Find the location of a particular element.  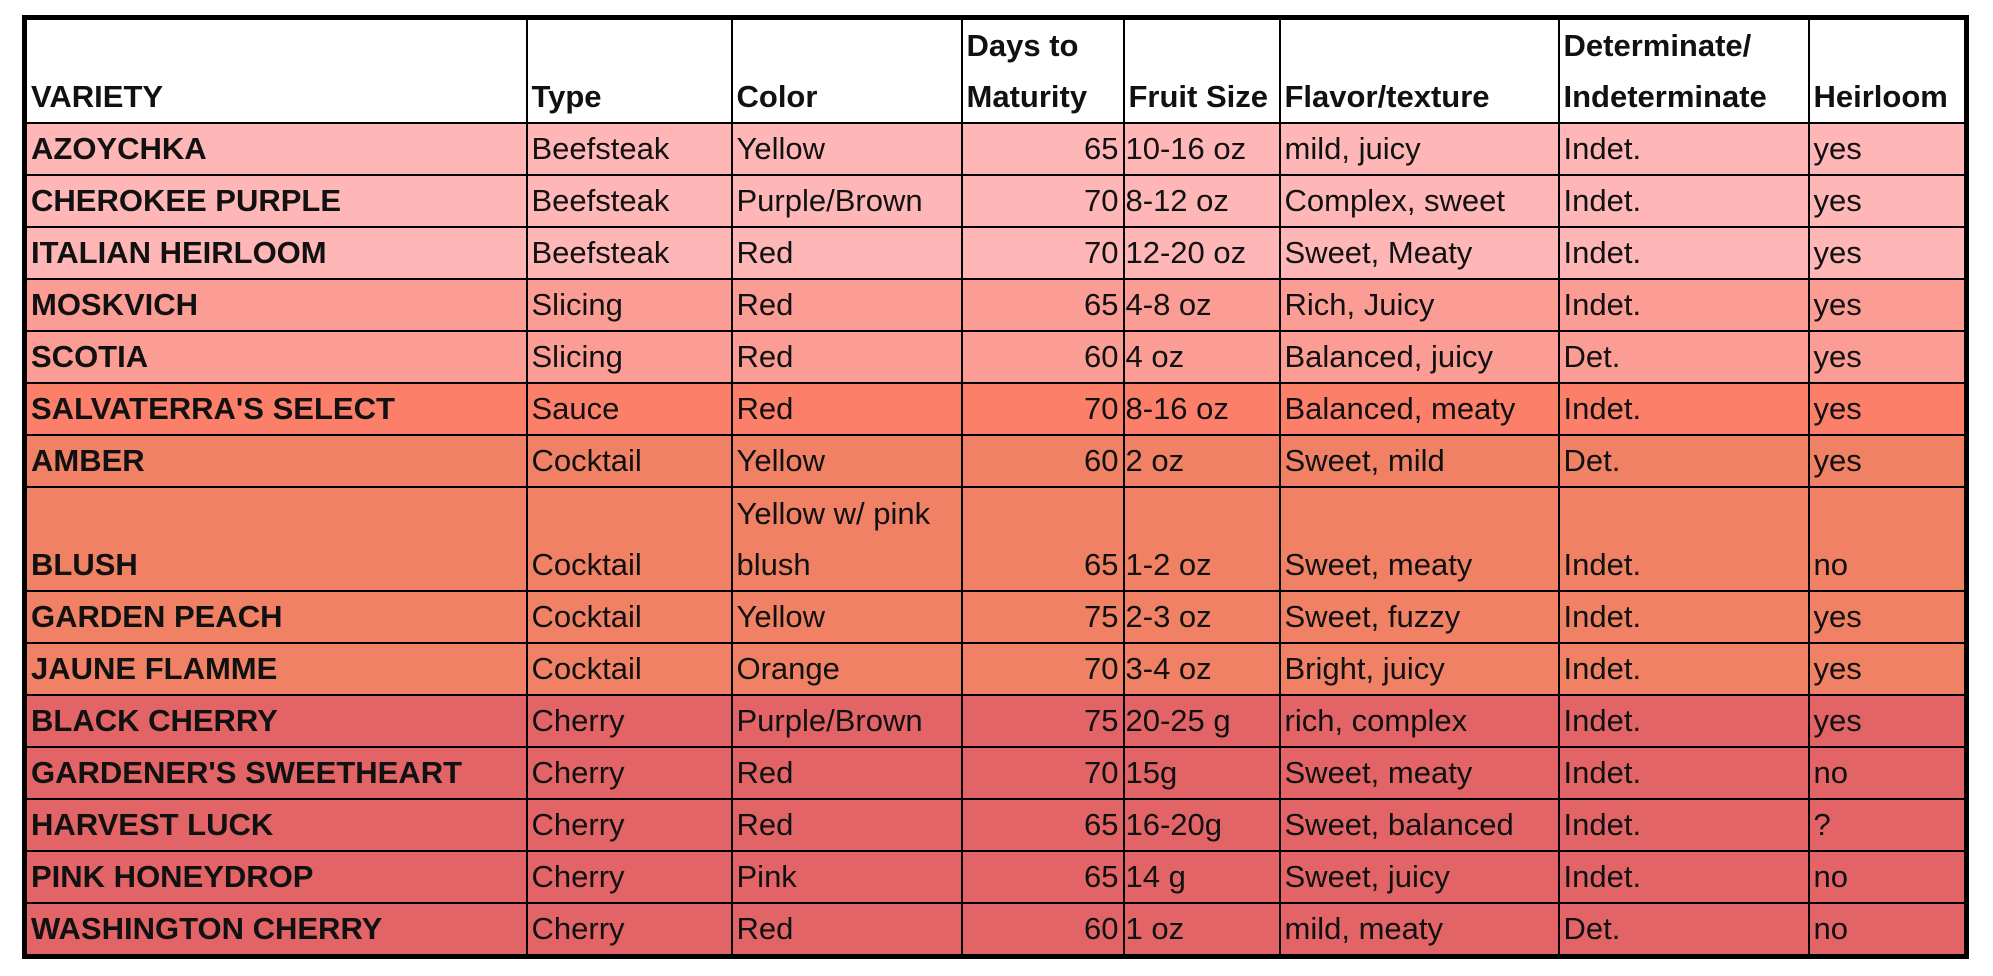

flavor-cell: Bright, juicy is located at coordinates (1419, 669).